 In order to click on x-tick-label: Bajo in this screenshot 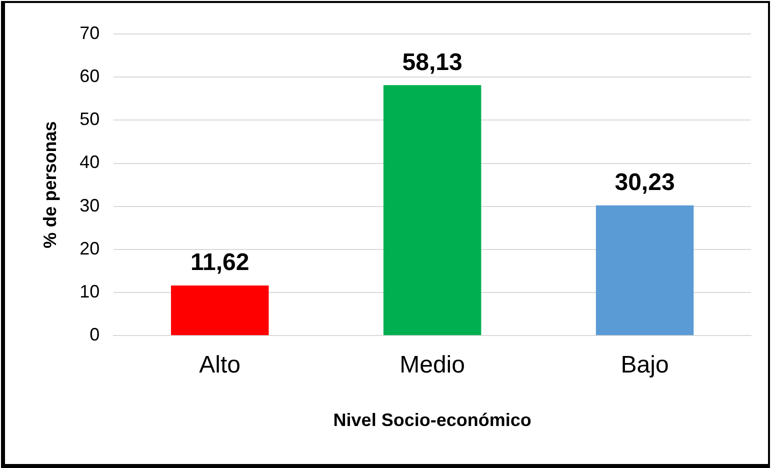, I will do `click(644, 365)`.